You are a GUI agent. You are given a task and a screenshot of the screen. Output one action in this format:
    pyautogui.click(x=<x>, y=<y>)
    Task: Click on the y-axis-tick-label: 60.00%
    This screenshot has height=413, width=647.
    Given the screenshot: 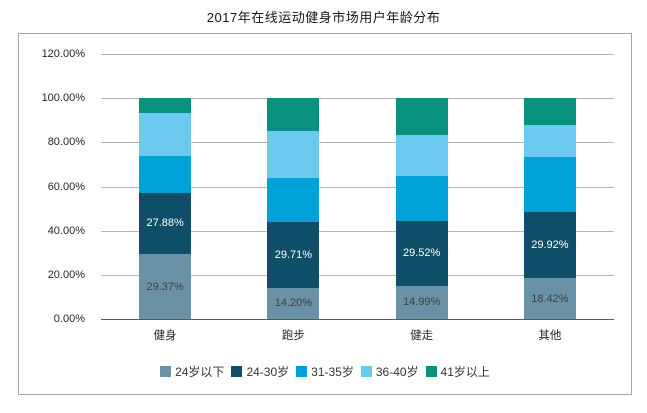 What is the action you would take?
    pyautogui.click(x=66, y=186)
    